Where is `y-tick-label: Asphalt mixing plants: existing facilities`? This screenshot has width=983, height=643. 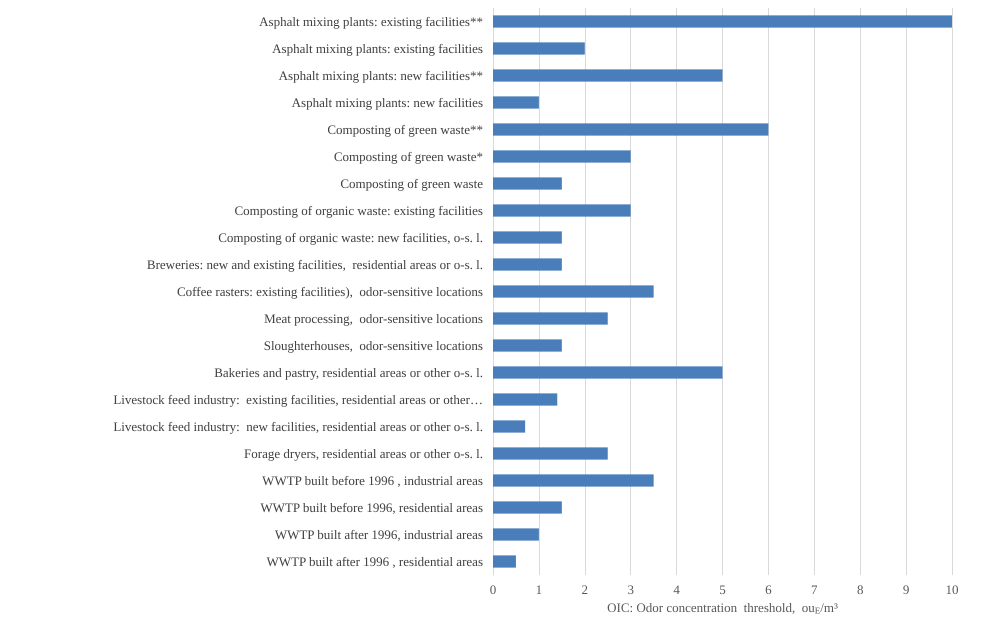
y-tick-label: Asphalt mixing plants: existing facilities is located at coordinates (377, 48).